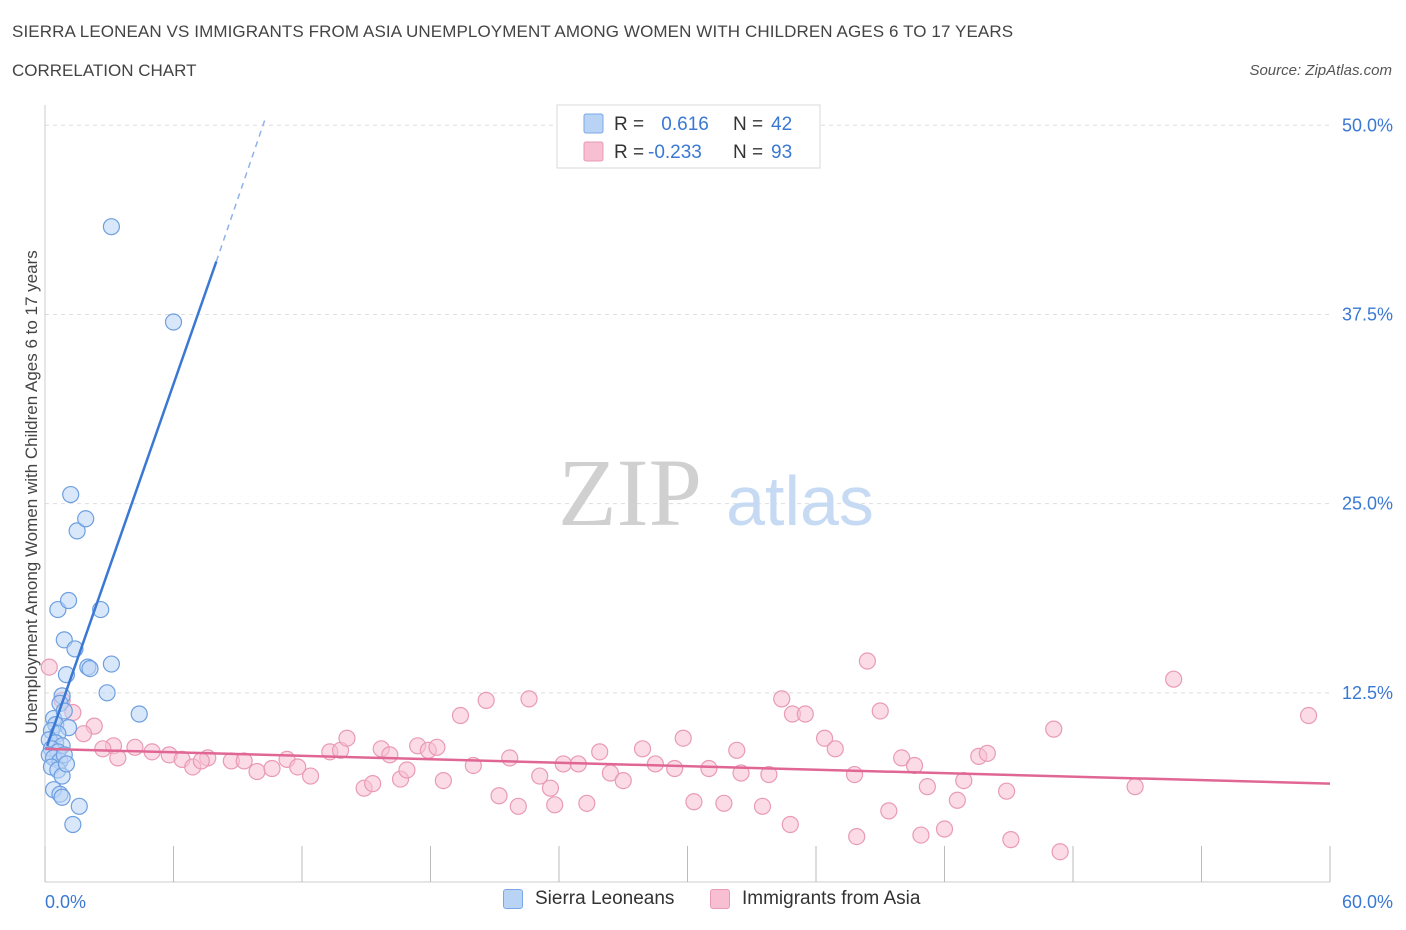 This screenshot has width=1406, height=930. Describe the element at coordinates (1367, 314) in the screenshot. I see `y-tick-label: 37.5%` at that location.